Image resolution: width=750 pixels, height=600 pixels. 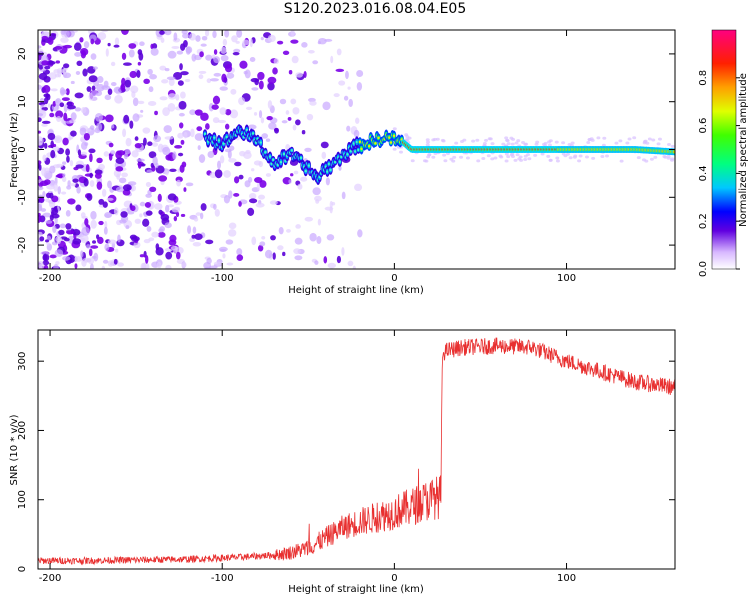 I want to click on doppler-trace, so click(x=438, y=155).